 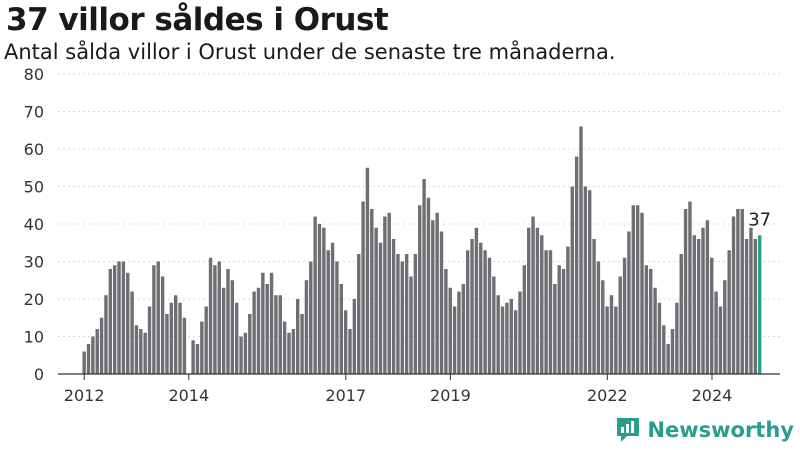 I want to click on y-tick-label: 30, so click(x=34, y=262).